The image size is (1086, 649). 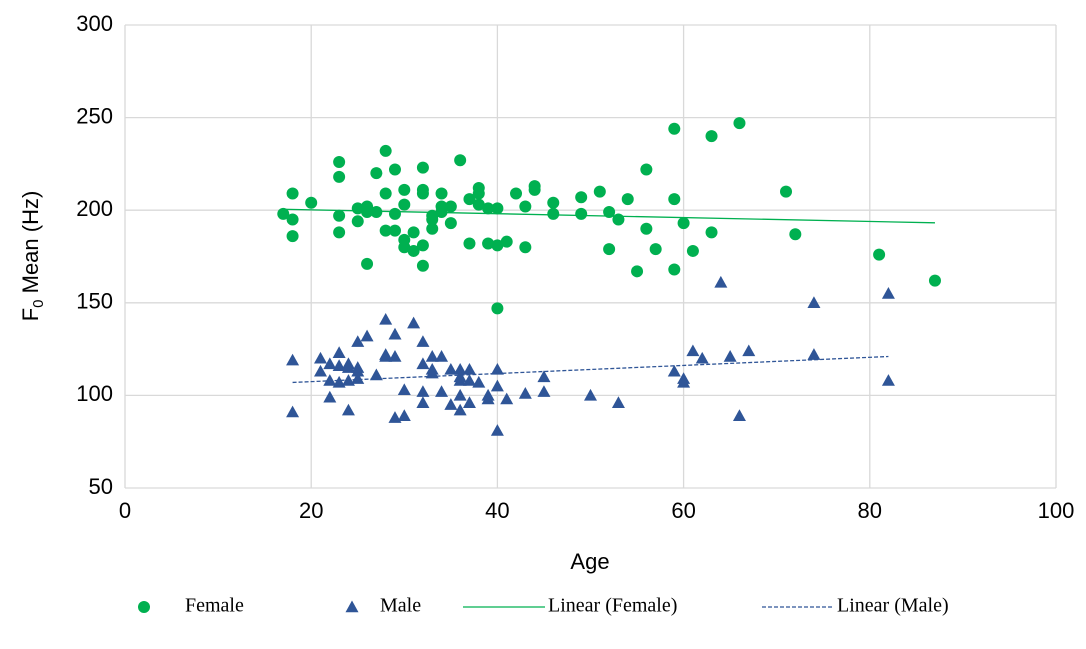 I want to click on x-tick-label: 100, so click(x=1056, y=510).